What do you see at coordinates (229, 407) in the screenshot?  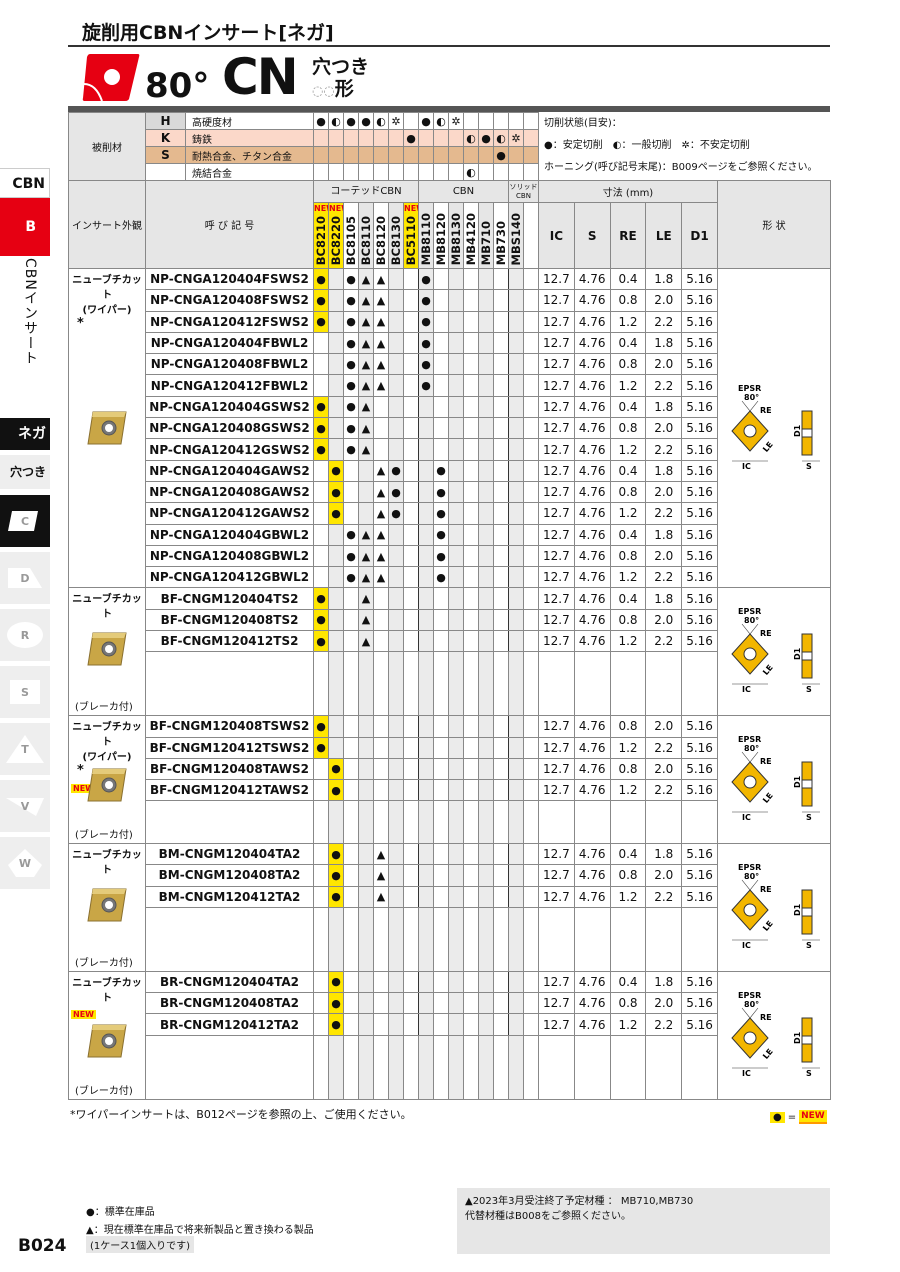 I see `insert-designation: NP-CNGA120404GSWS2` at bounding box center [229, 407].